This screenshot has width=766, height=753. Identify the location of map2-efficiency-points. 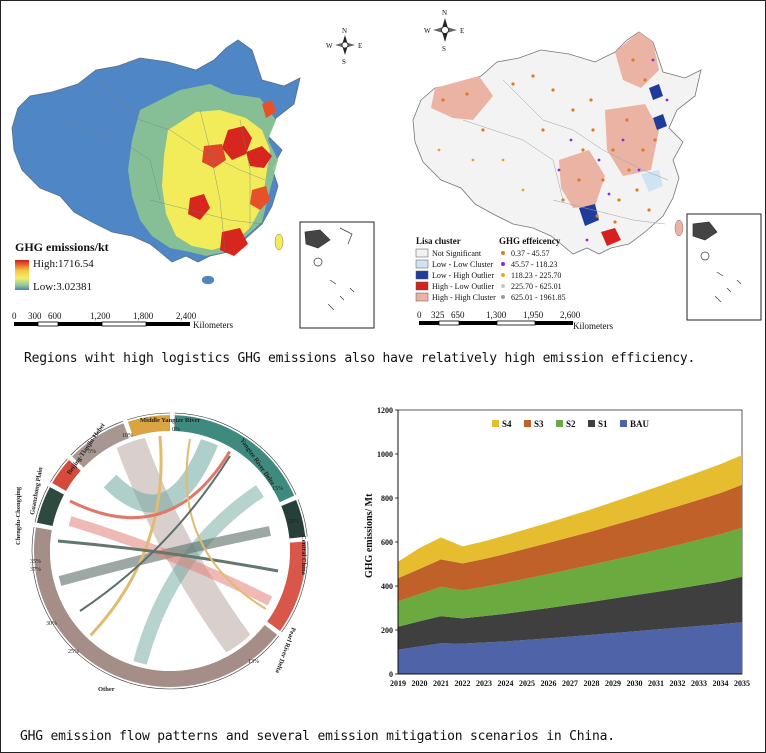
(553, 150).